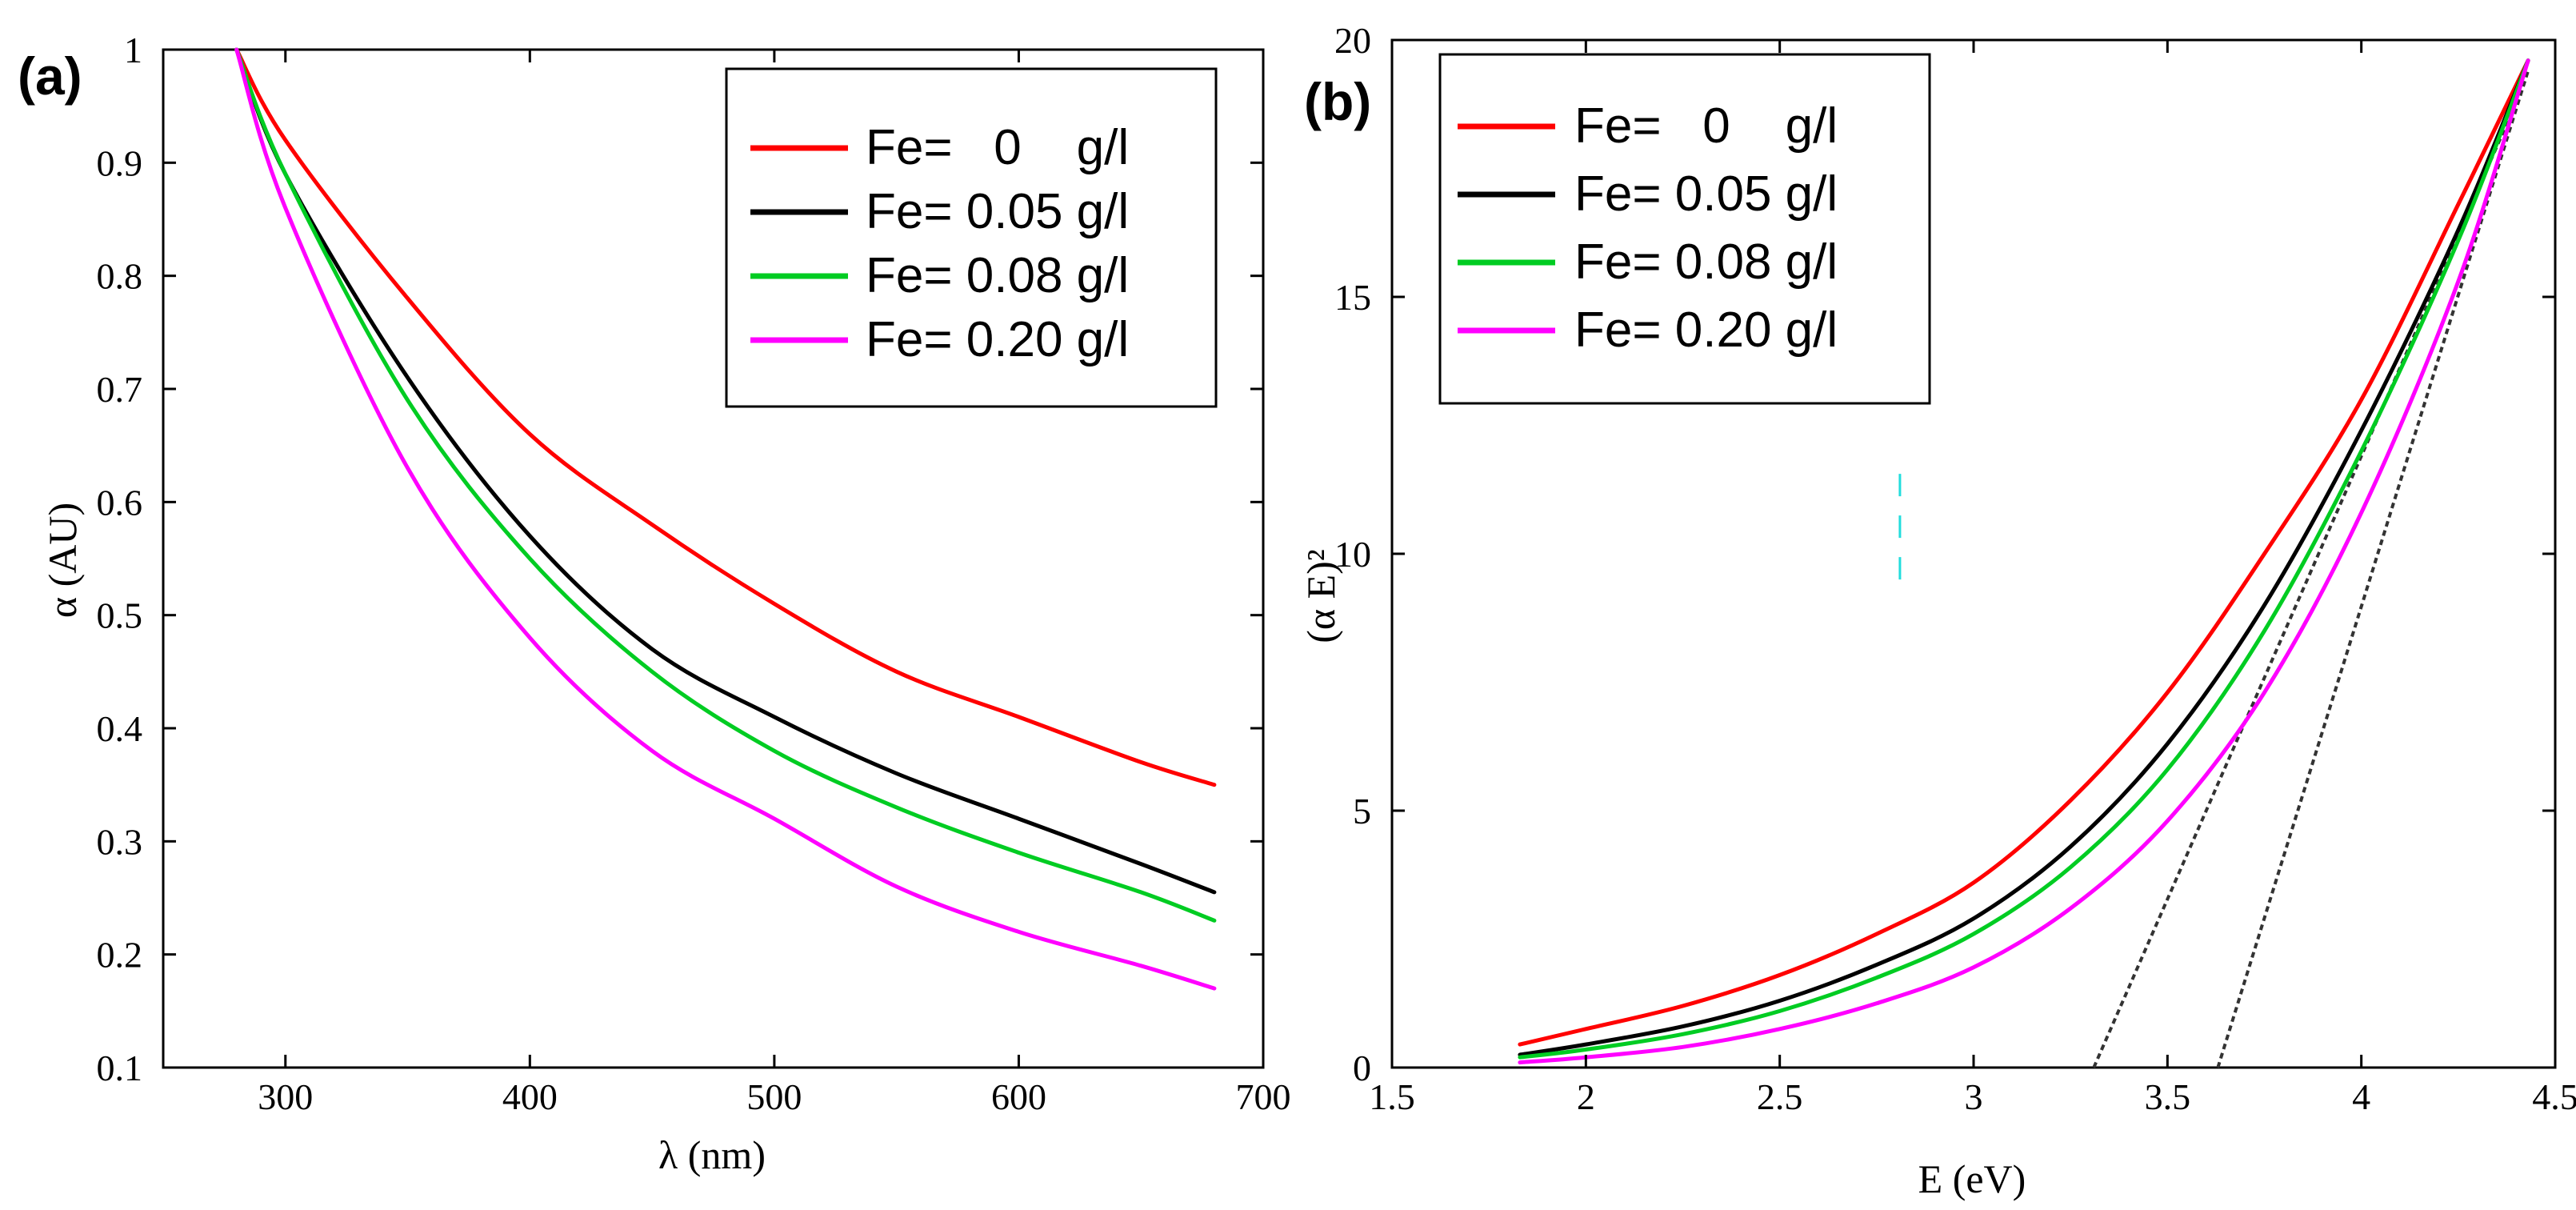  Describe the element at coordinates (1706, 194) in the screenshot. I see `panel-b-legend-label-1: Fe= 0.05 g/l` at that location.